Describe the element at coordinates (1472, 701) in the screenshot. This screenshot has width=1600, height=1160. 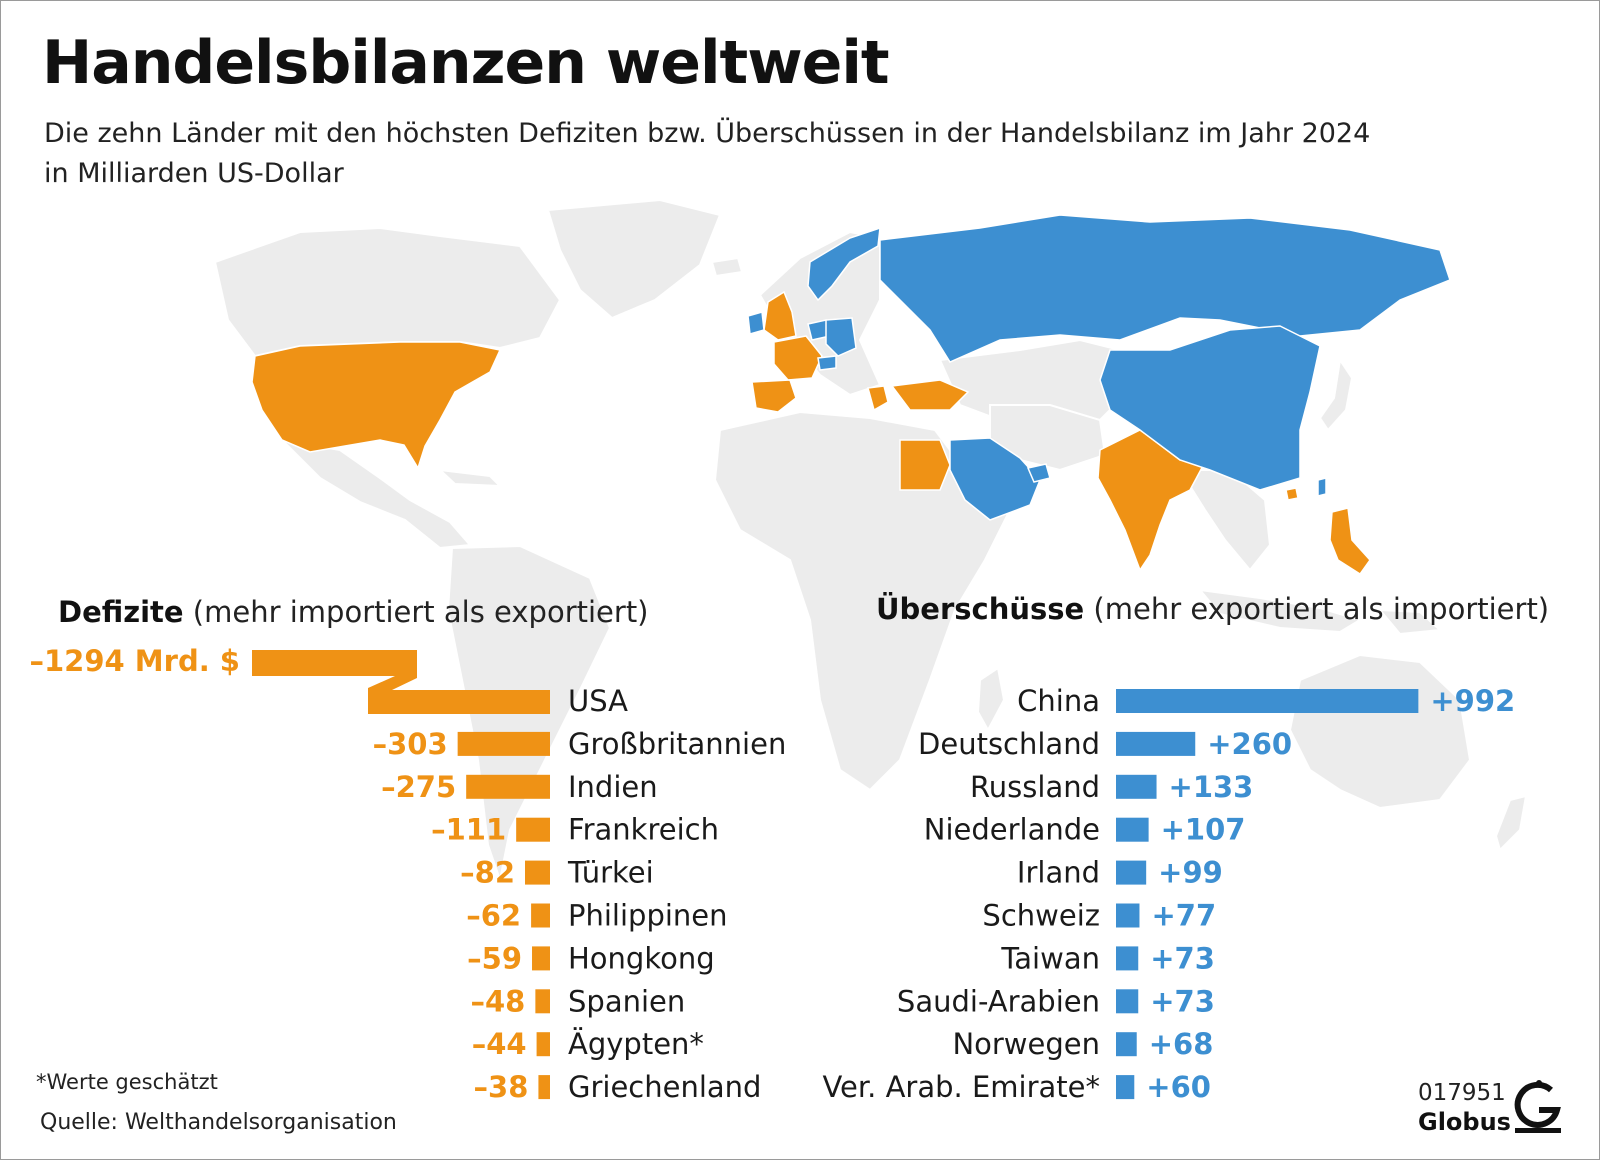
I see `surplus-value-label-0: +992` at that location.